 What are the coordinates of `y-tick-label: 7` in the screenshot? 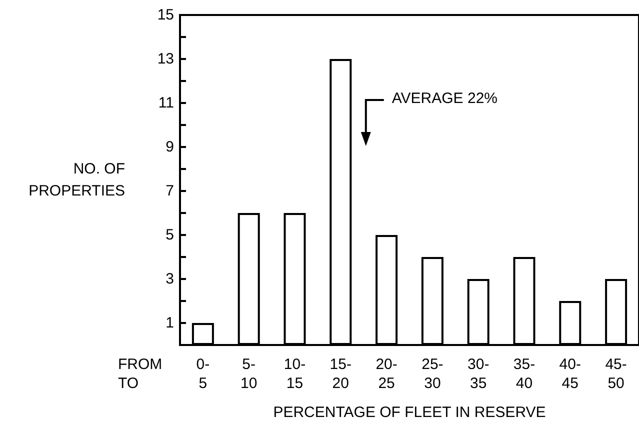 It's located at (170, 191).